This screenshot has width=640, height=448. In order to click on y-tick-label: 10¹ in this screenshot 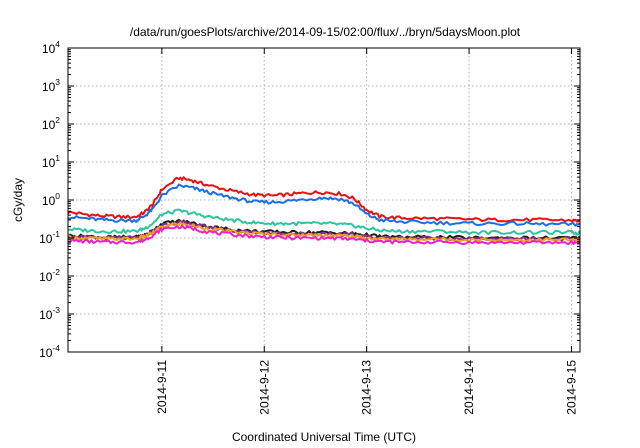, I will do `click(51, 161)`.